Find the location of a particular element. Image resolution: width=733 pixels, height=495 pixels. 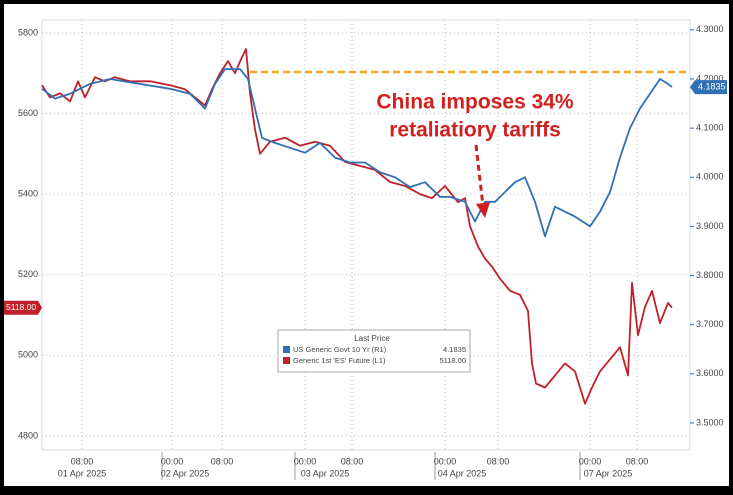

y2-tick-label: 4.0000 is located at coordinates (710, 177).